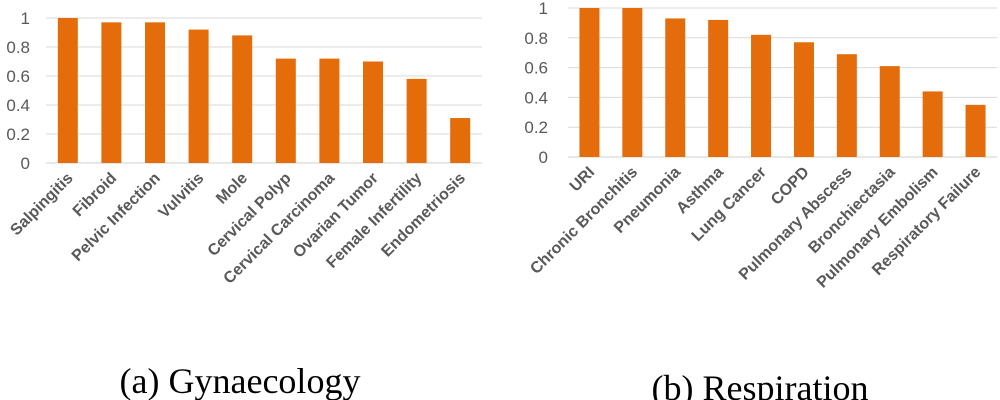  Describe the element at coordinates (729, 204) in the screenshot. I see `category-label-respiration: Lung Cancer` at that location.